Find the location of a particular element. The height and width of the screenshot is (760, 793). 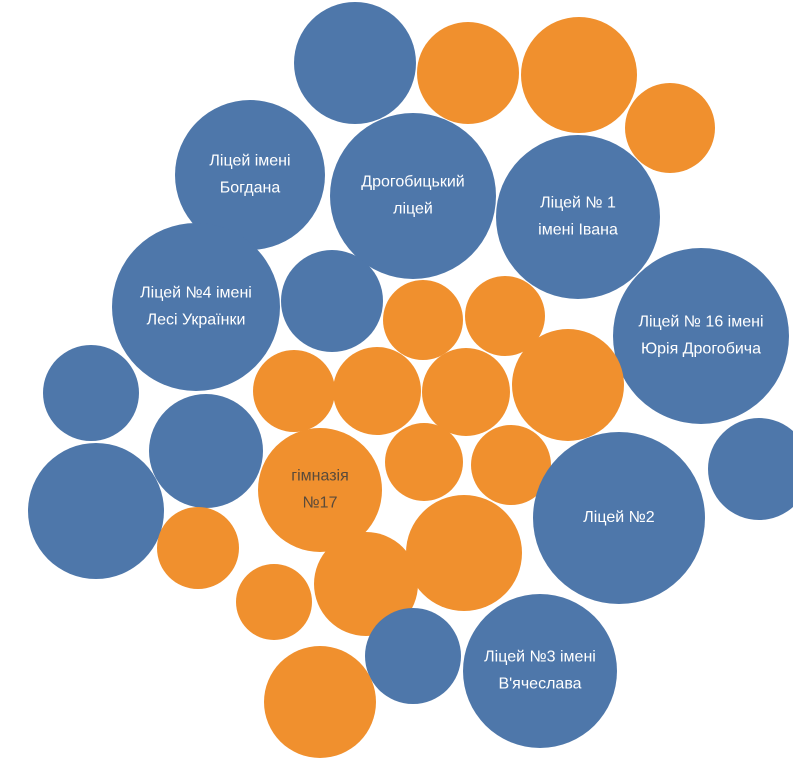

bubble-label: Ліцей № 1 is located at coordinates (578, 203).